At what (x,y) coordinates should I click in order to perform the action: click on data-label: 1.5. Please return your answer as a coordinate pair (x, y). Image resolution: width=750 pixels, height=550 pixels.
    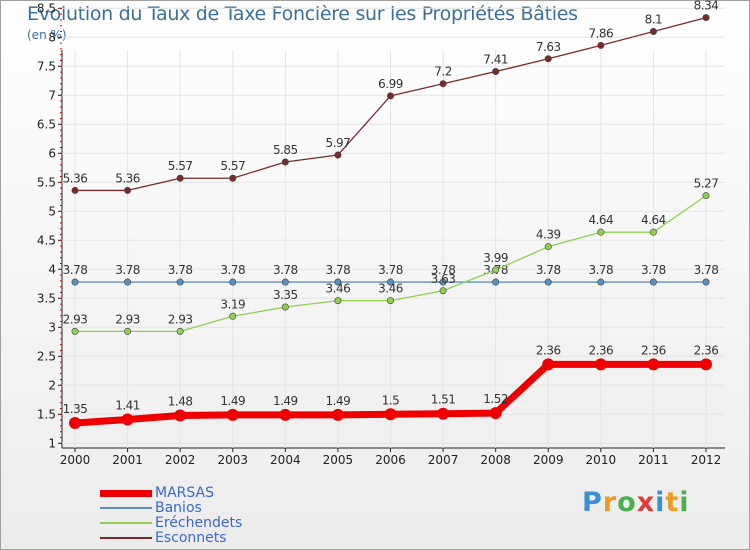
    Looking at the image, I should click on (391, 400).